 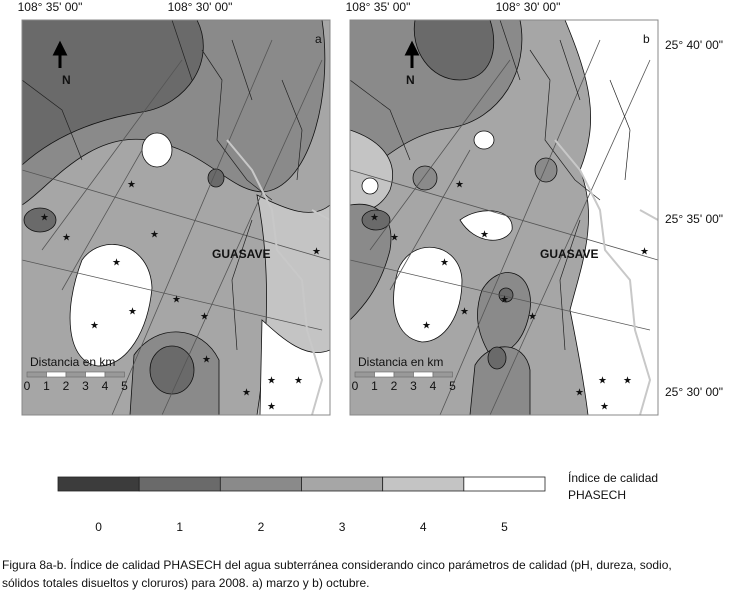 I want to click on legend-title: PHASECH, so click(x=597, y=495).